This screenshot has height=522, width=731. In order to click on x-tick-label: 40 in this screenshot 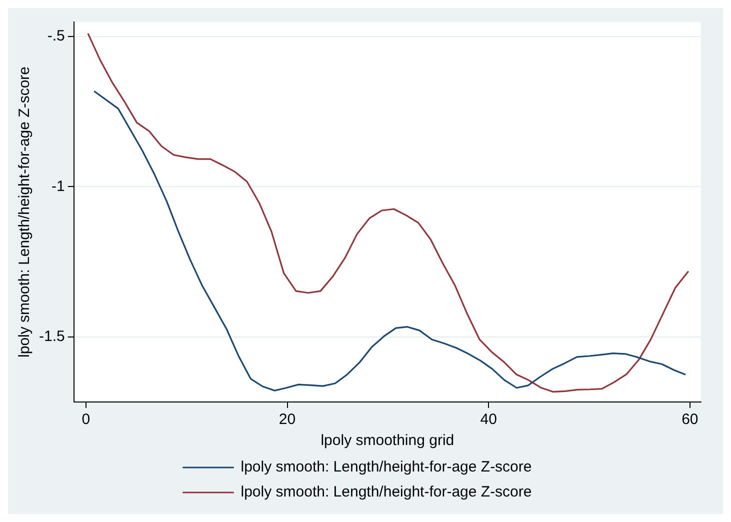, I will do `click(488, 419)`.